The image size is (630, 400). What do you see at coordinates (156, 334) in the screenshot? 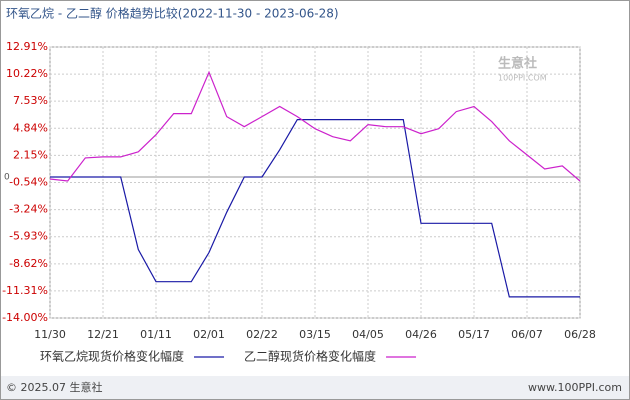
I see `x-tick-label: 01/11` at bounding box center [156, 334].